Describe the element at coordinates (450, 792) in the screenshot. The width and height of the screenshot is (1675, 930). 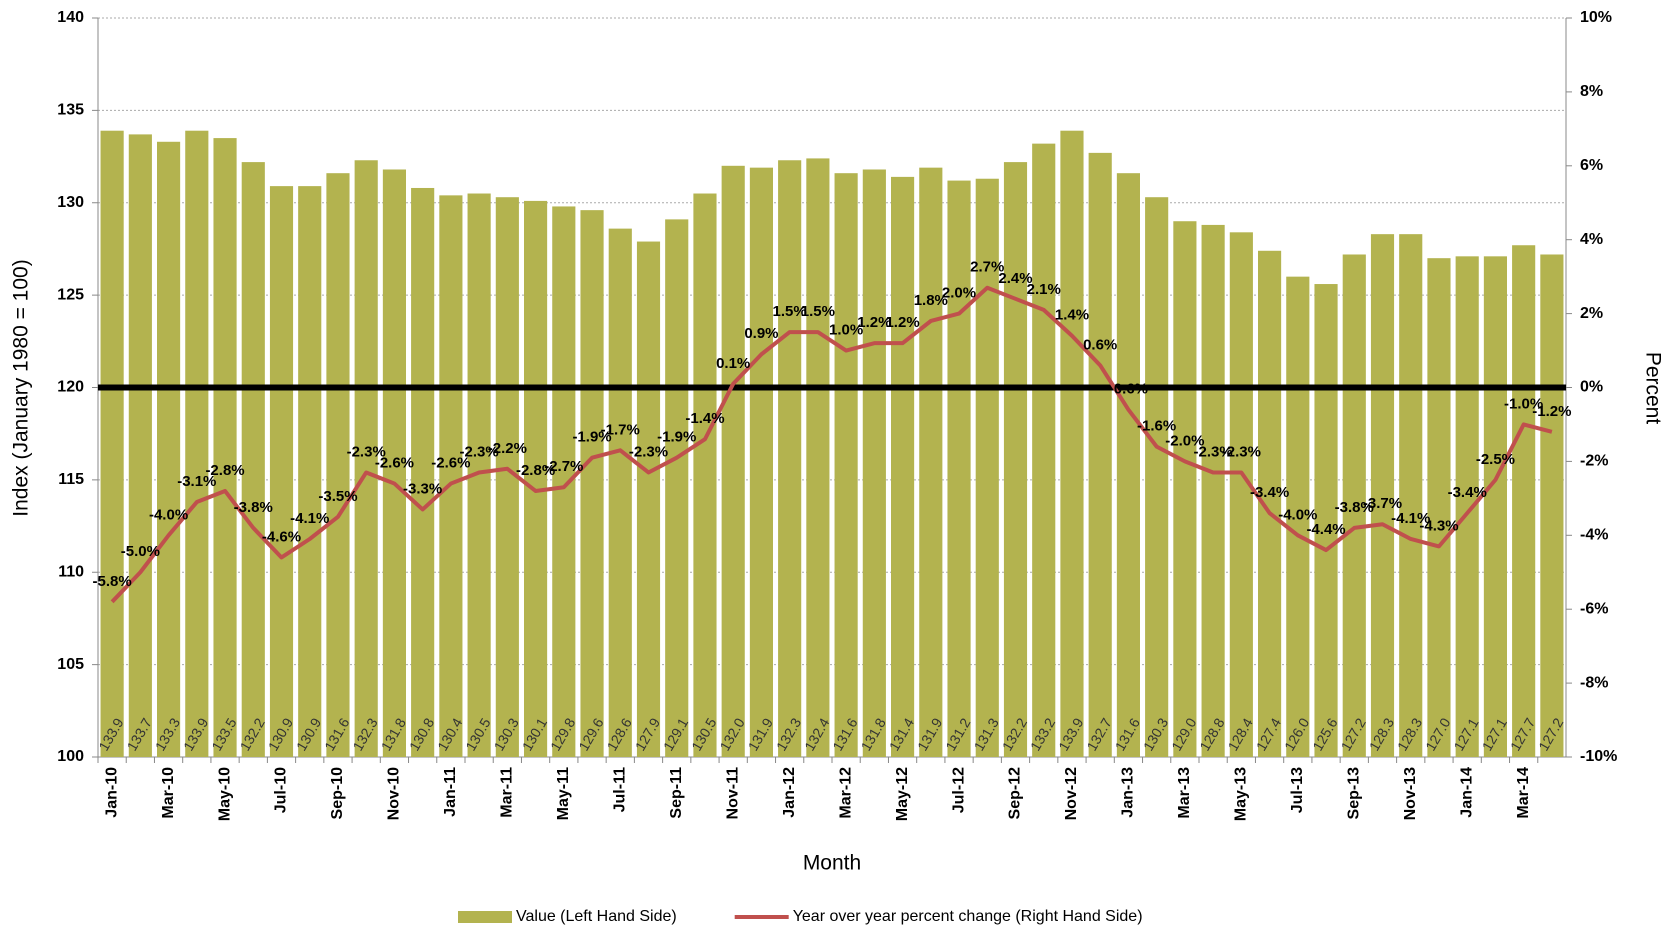
I see `x-tick-label: Jan-11` at that location.